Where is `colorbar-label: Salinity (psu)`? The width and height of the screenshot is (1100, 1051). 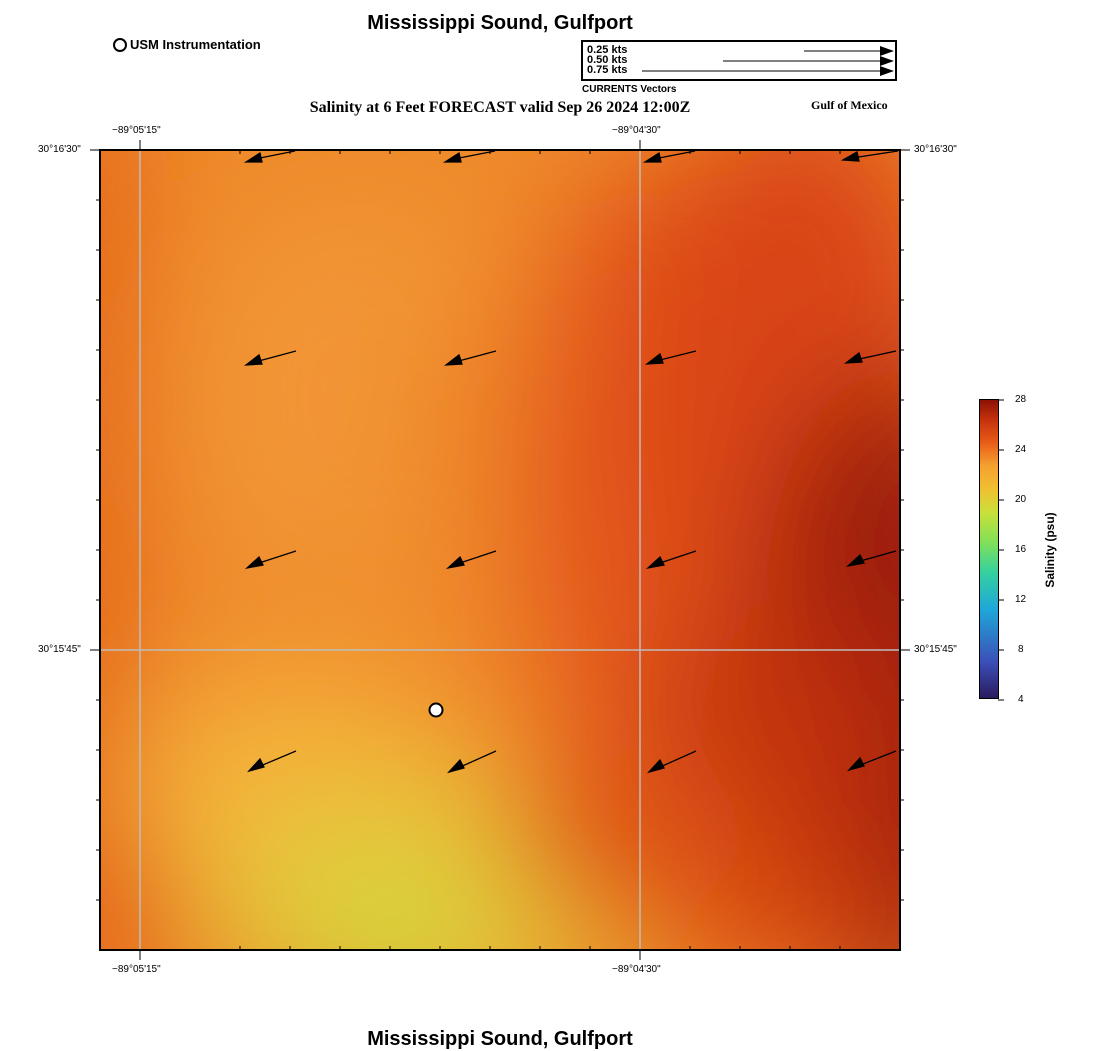
colorbar-label: Salinity (psu) is located at coordinates (1050, 550).